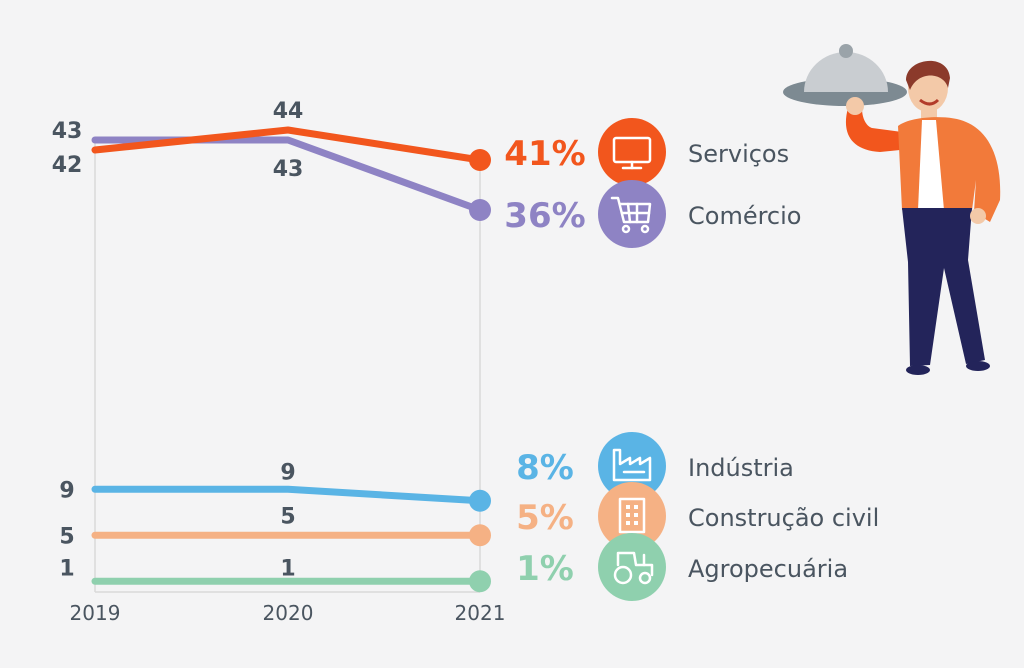 The width and height of the screenshot is (1024, 668). Describe the element at coordinates (929, 102) in the screenshot. I see `waiter-smile` at that location.